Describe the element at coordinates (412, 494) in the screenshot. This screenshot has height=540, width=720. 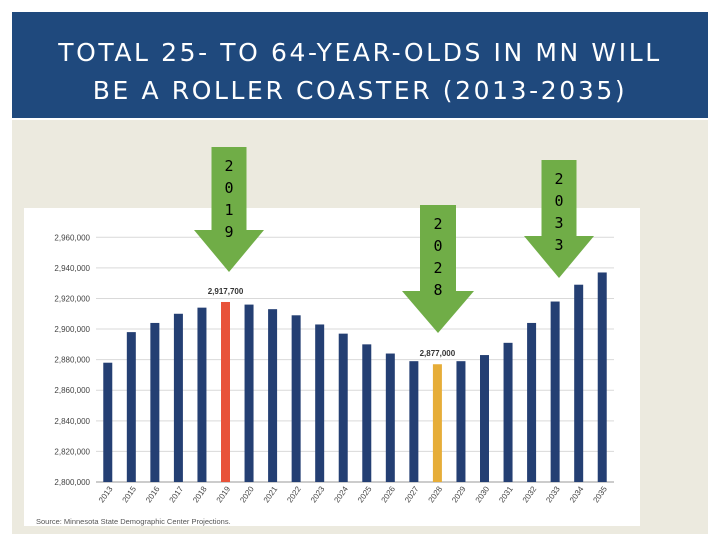
I see `x-tick-label: 2027` at that location.